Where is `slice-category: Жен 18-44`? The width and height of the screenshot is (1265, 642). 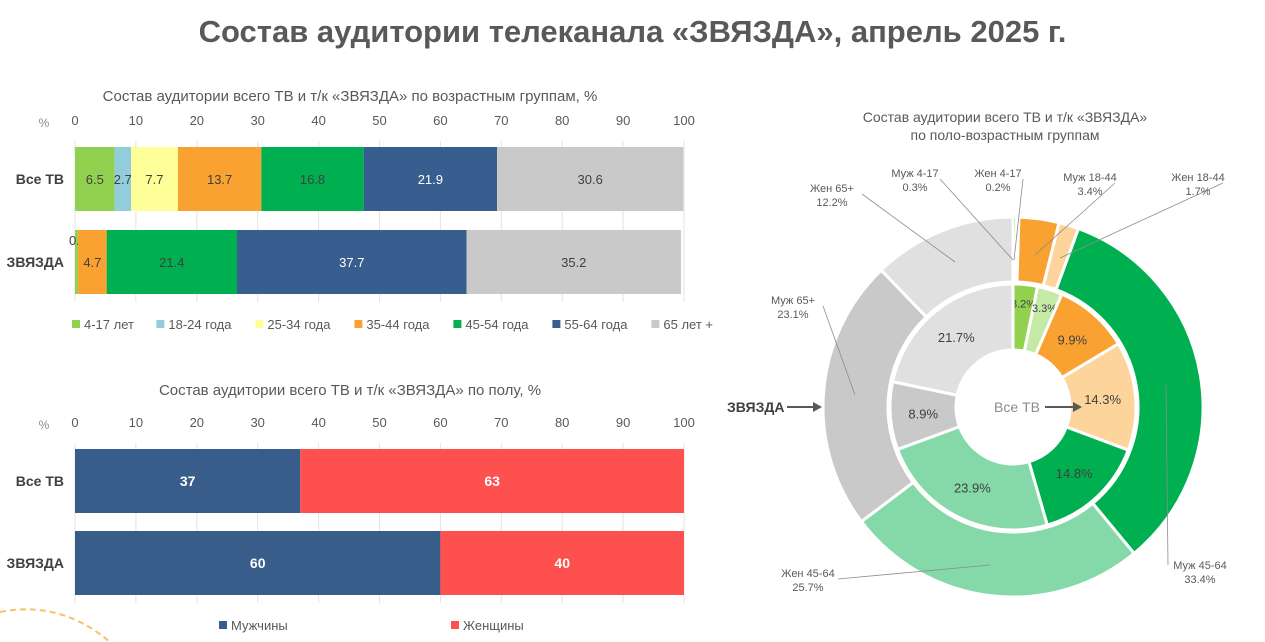 slice-category: Жен 18-44 is located at coordinates (1197, 178).